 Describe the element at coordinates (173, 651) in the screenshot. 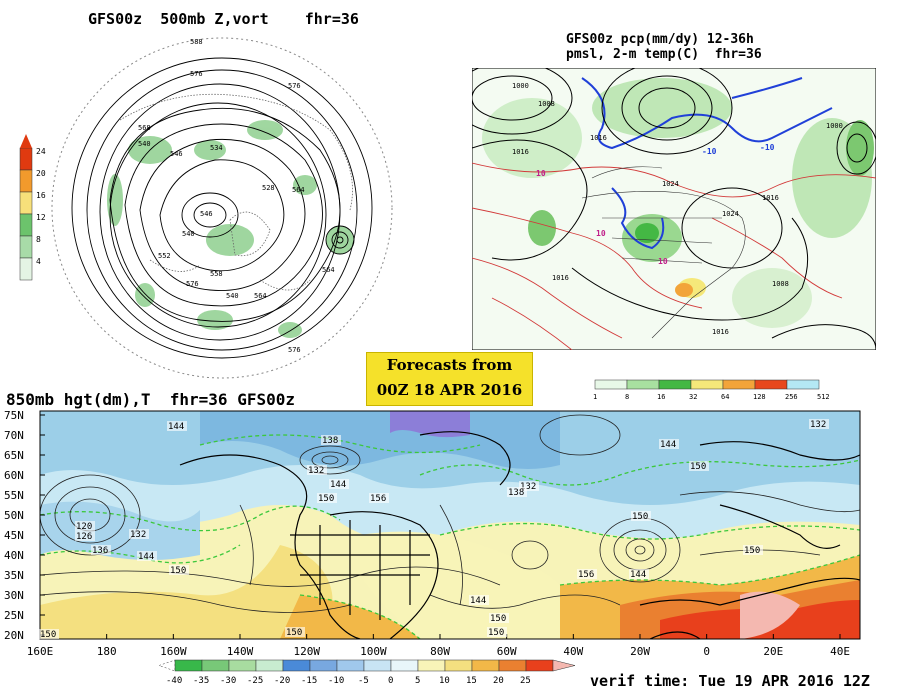

I see `lon-label: 160W` at that location.